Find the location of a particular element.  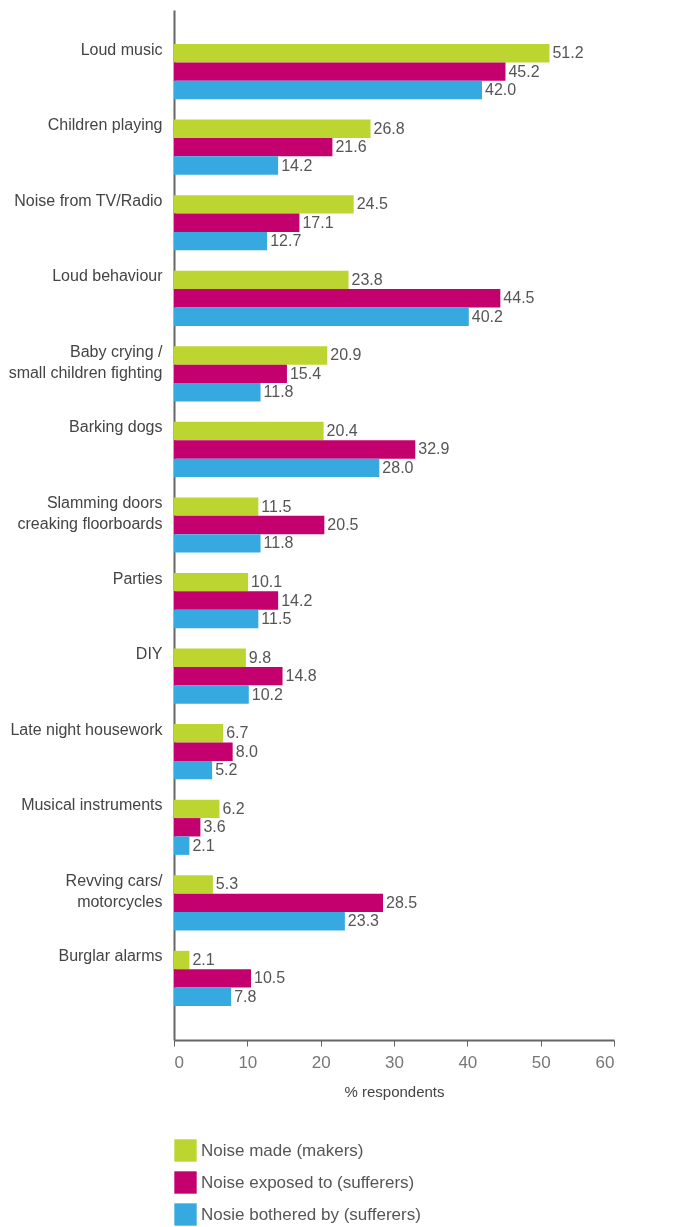

data-label: 9.8 is located at coordinates (260, 657).